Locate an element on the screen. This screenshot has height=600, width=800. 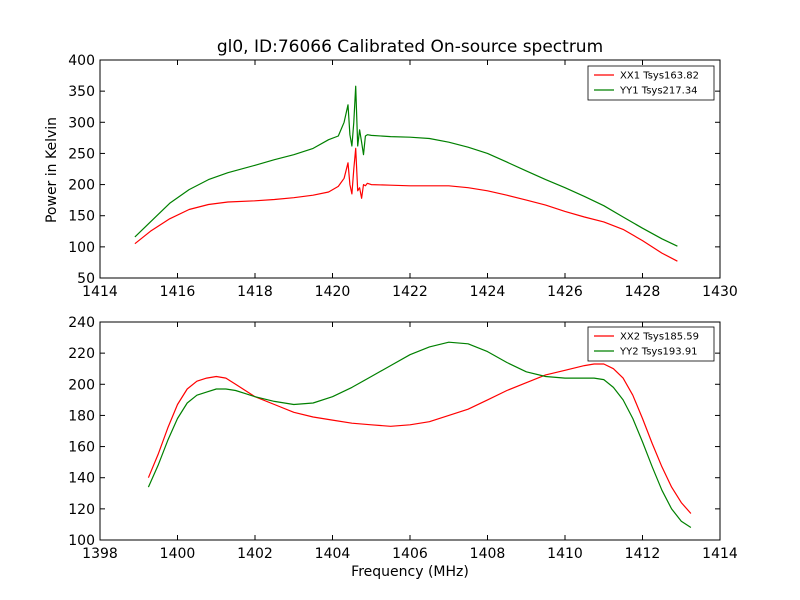
bottom-y-tick-label: 160 is located at coordinates (81, 448).